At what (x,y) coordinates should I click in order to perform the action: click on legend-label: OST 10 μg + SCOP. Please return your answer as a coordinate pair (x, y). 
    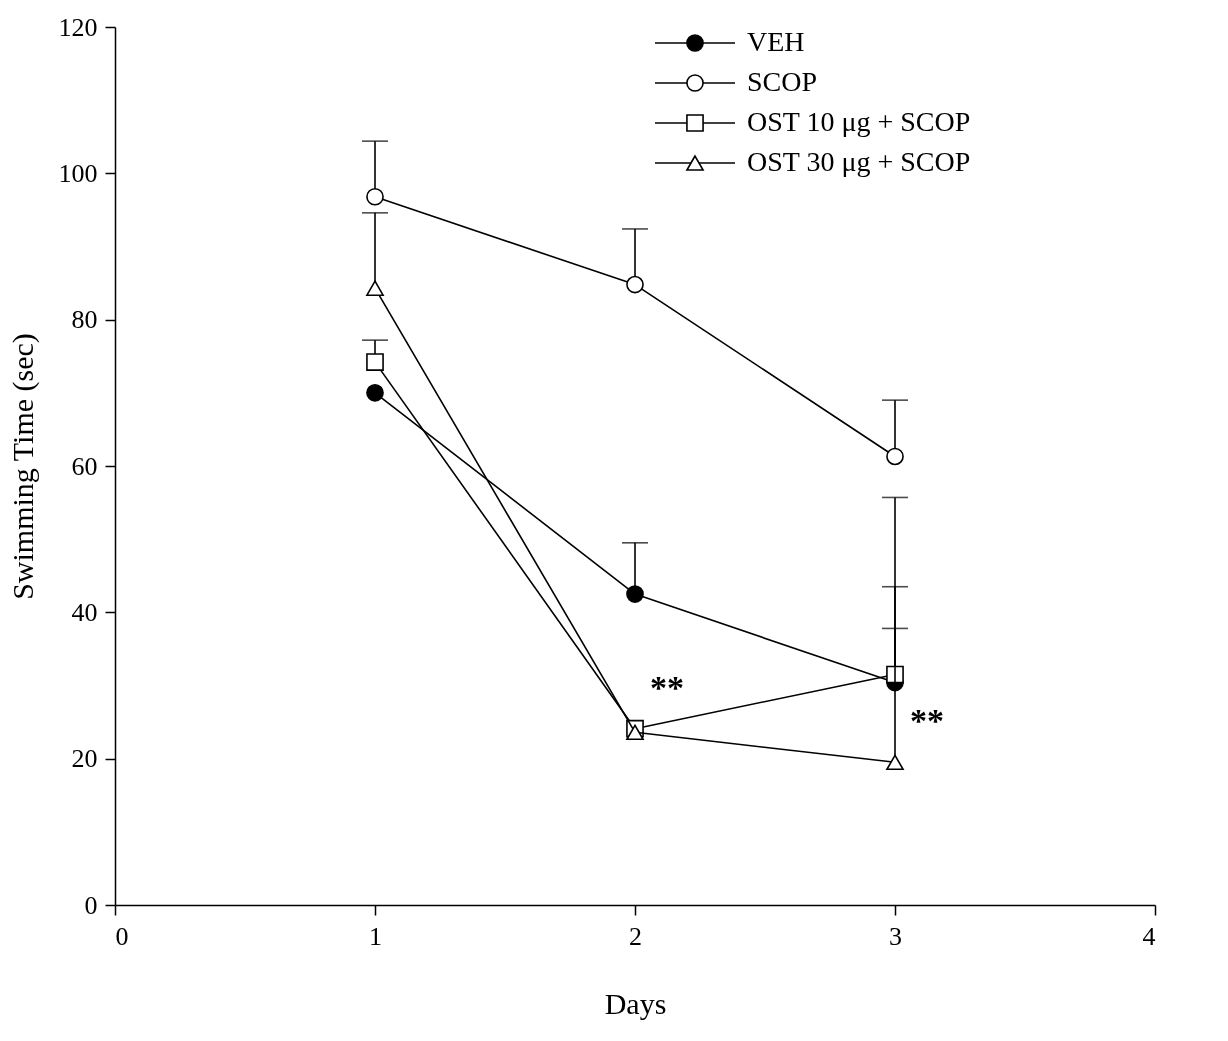
    Looking at the image, I should click on (859, 121).